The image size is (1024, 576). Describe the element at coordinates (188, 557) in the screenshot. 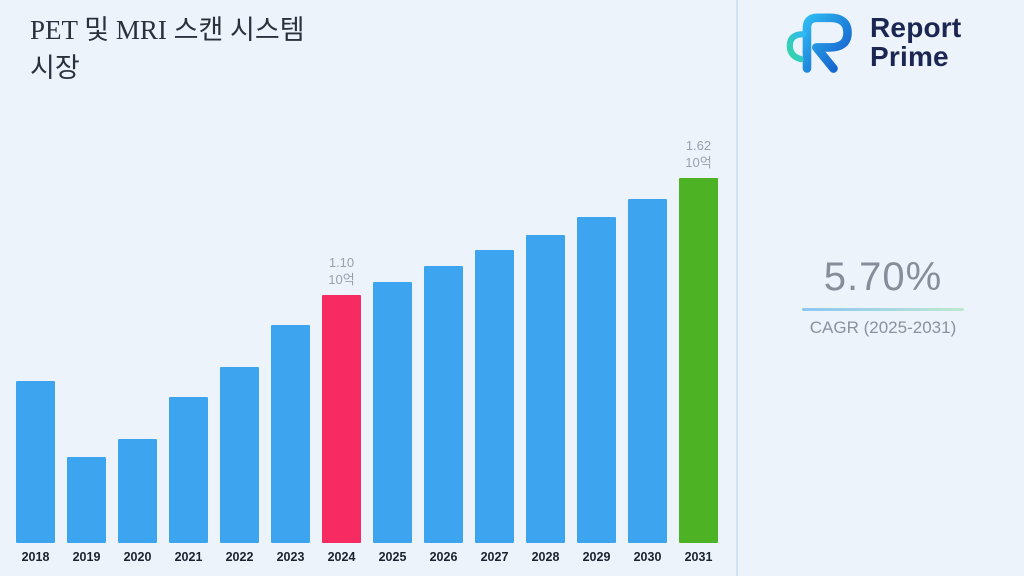

I see `year-label-2021: 2021` at that location.